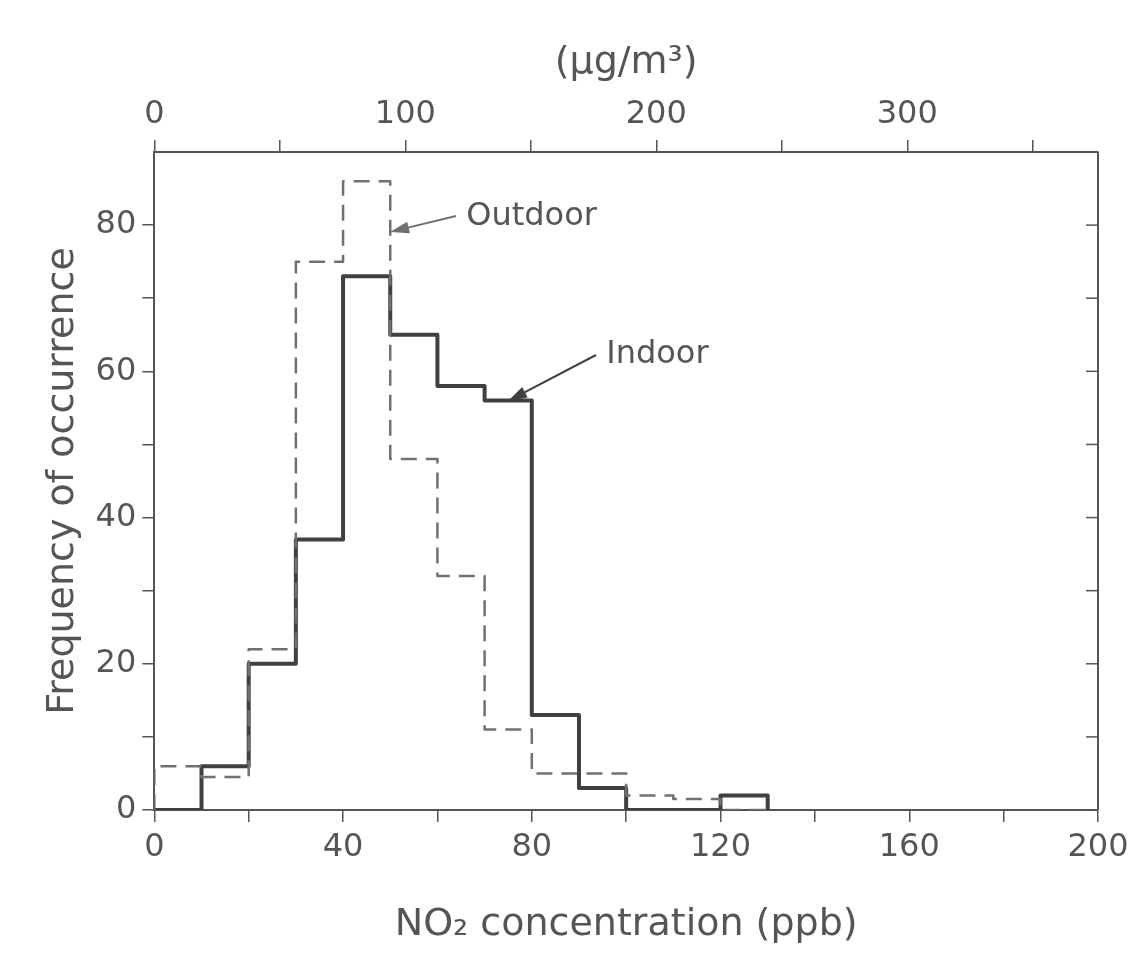 This screenshot has height=972, width=1138. Describe the element at coordinates (626, 922) in the screenshot. I see `x-axis-title: NO₂ concentration (ppb)` at that location.